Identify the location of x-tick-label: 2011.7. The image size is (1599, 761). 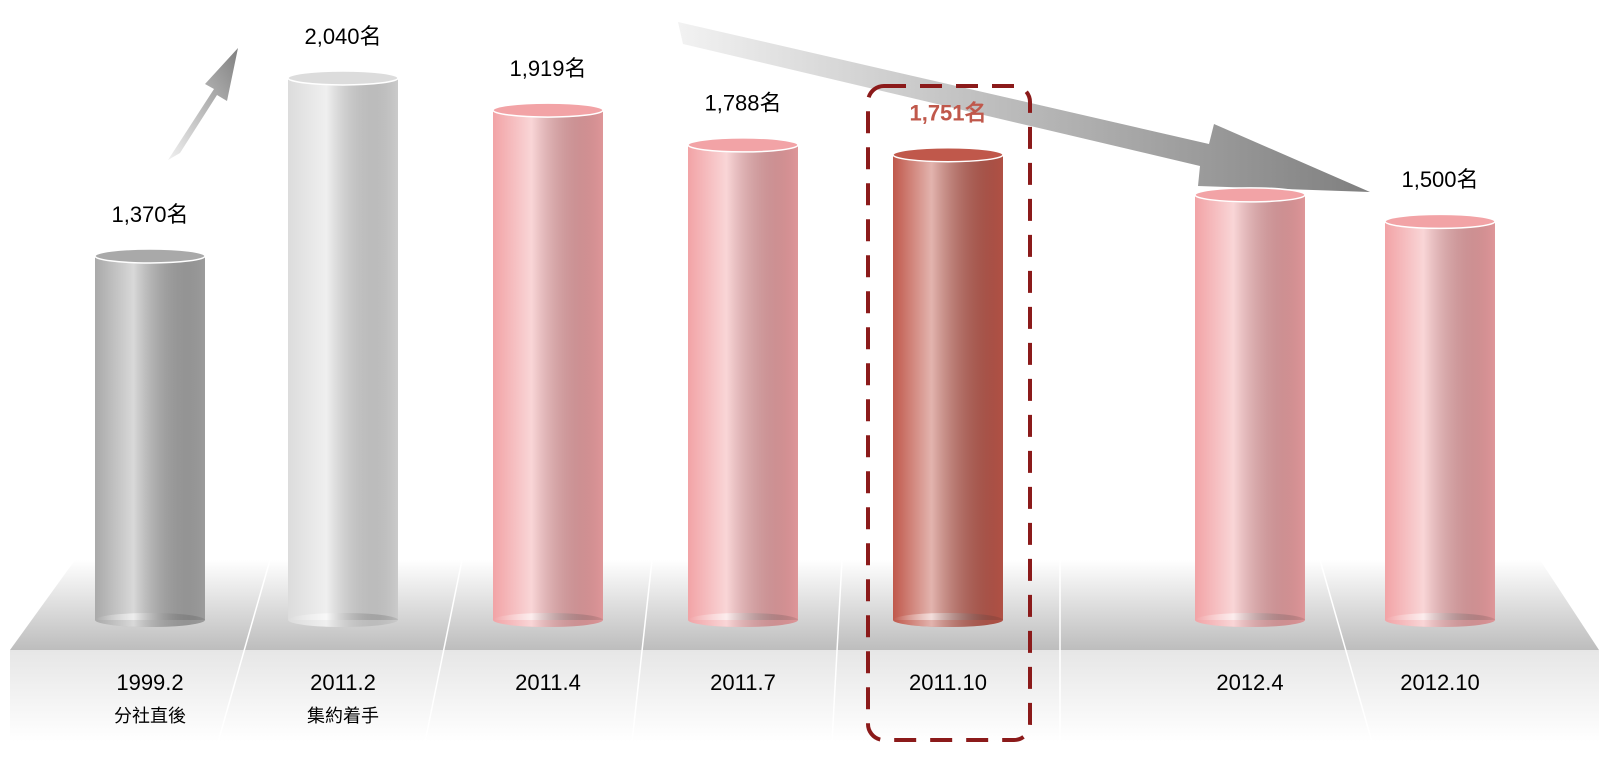
(743, 682).